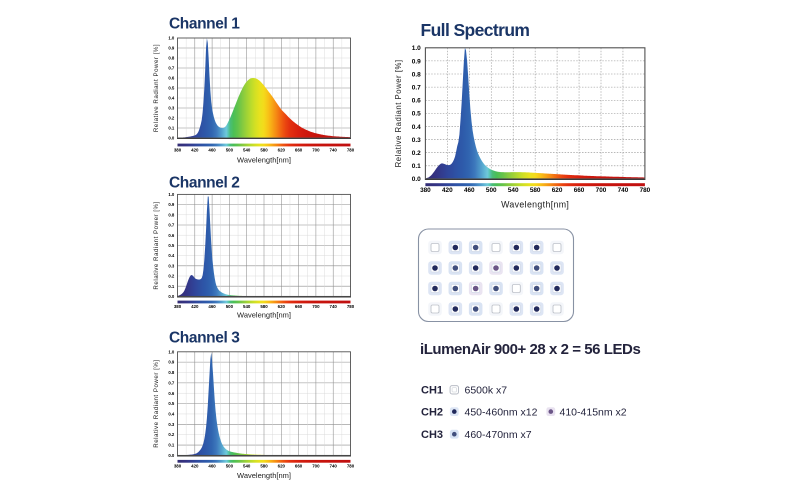 Image resolution: width=800 pixels, height=494 pixels. What do you see at coordinates (432, 391) in the screenshot?
I see `svg-text: CH1` at bounding box center [432, 391].